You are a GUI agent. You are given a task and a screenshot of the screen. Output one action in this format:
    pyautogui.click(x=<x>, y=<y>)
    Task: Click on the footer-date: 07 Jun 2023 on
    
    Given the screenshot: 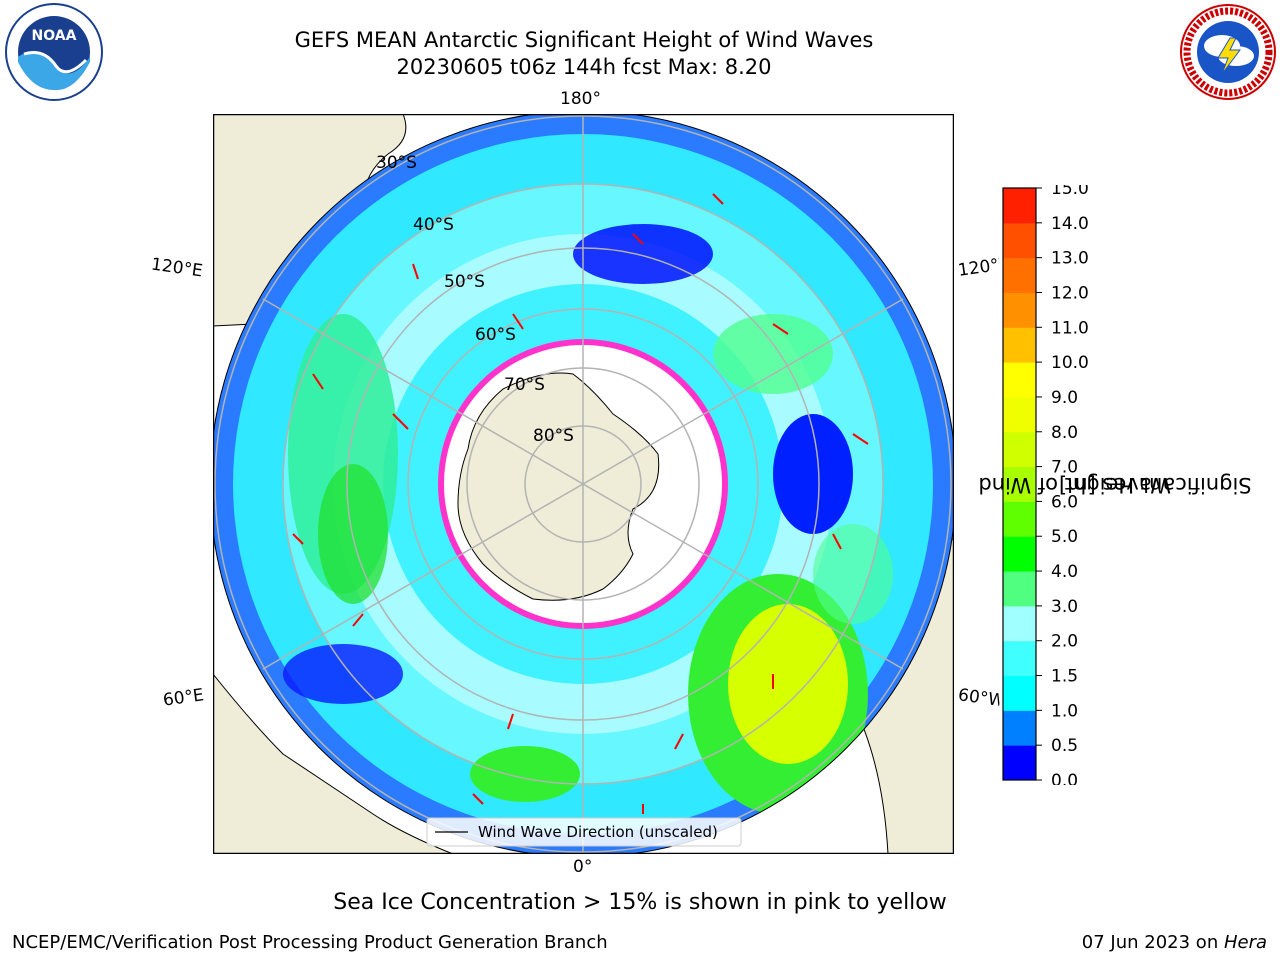 What is the action you would take?
    pyautogui.click(x=1152, y=942)
    